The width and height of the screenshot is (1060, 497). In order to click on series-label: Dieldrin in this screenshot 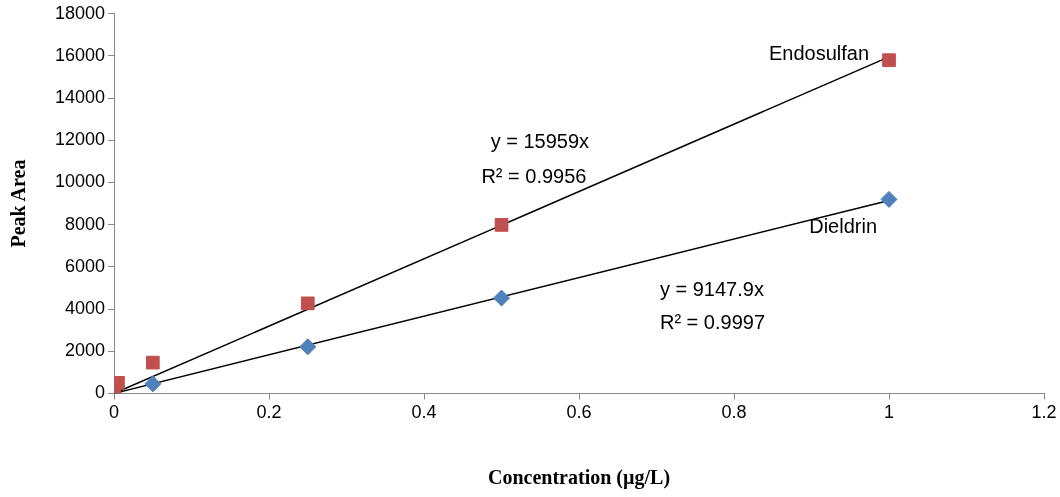, I will do `click(843, 225)`.